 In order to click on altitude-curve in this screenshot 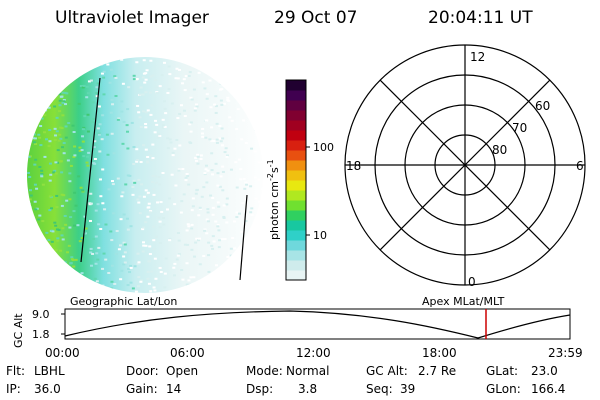, I will do `click(317, 324)`.